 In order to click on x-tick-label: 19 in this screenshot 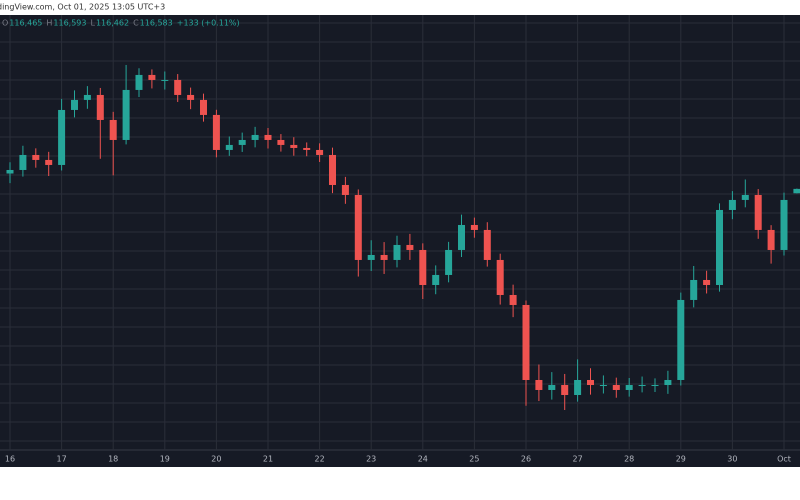, I will do `click(165, 459)`.